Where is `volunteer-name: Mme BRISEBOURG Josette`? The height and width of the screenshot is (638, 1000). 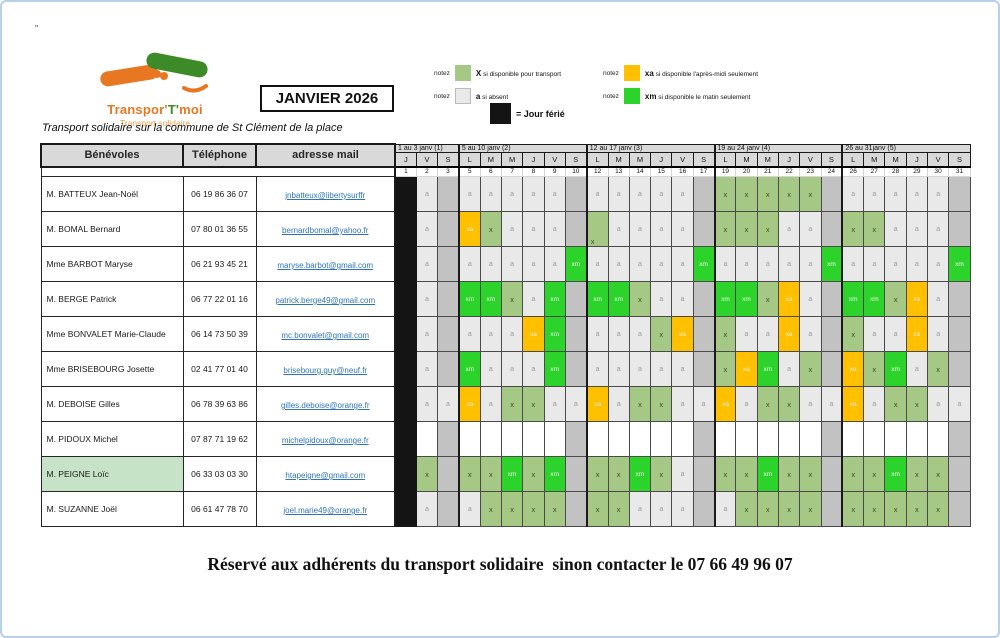 volunteer-name: Mme BRISEBOURG Josette is located at coordinates (112, 369).